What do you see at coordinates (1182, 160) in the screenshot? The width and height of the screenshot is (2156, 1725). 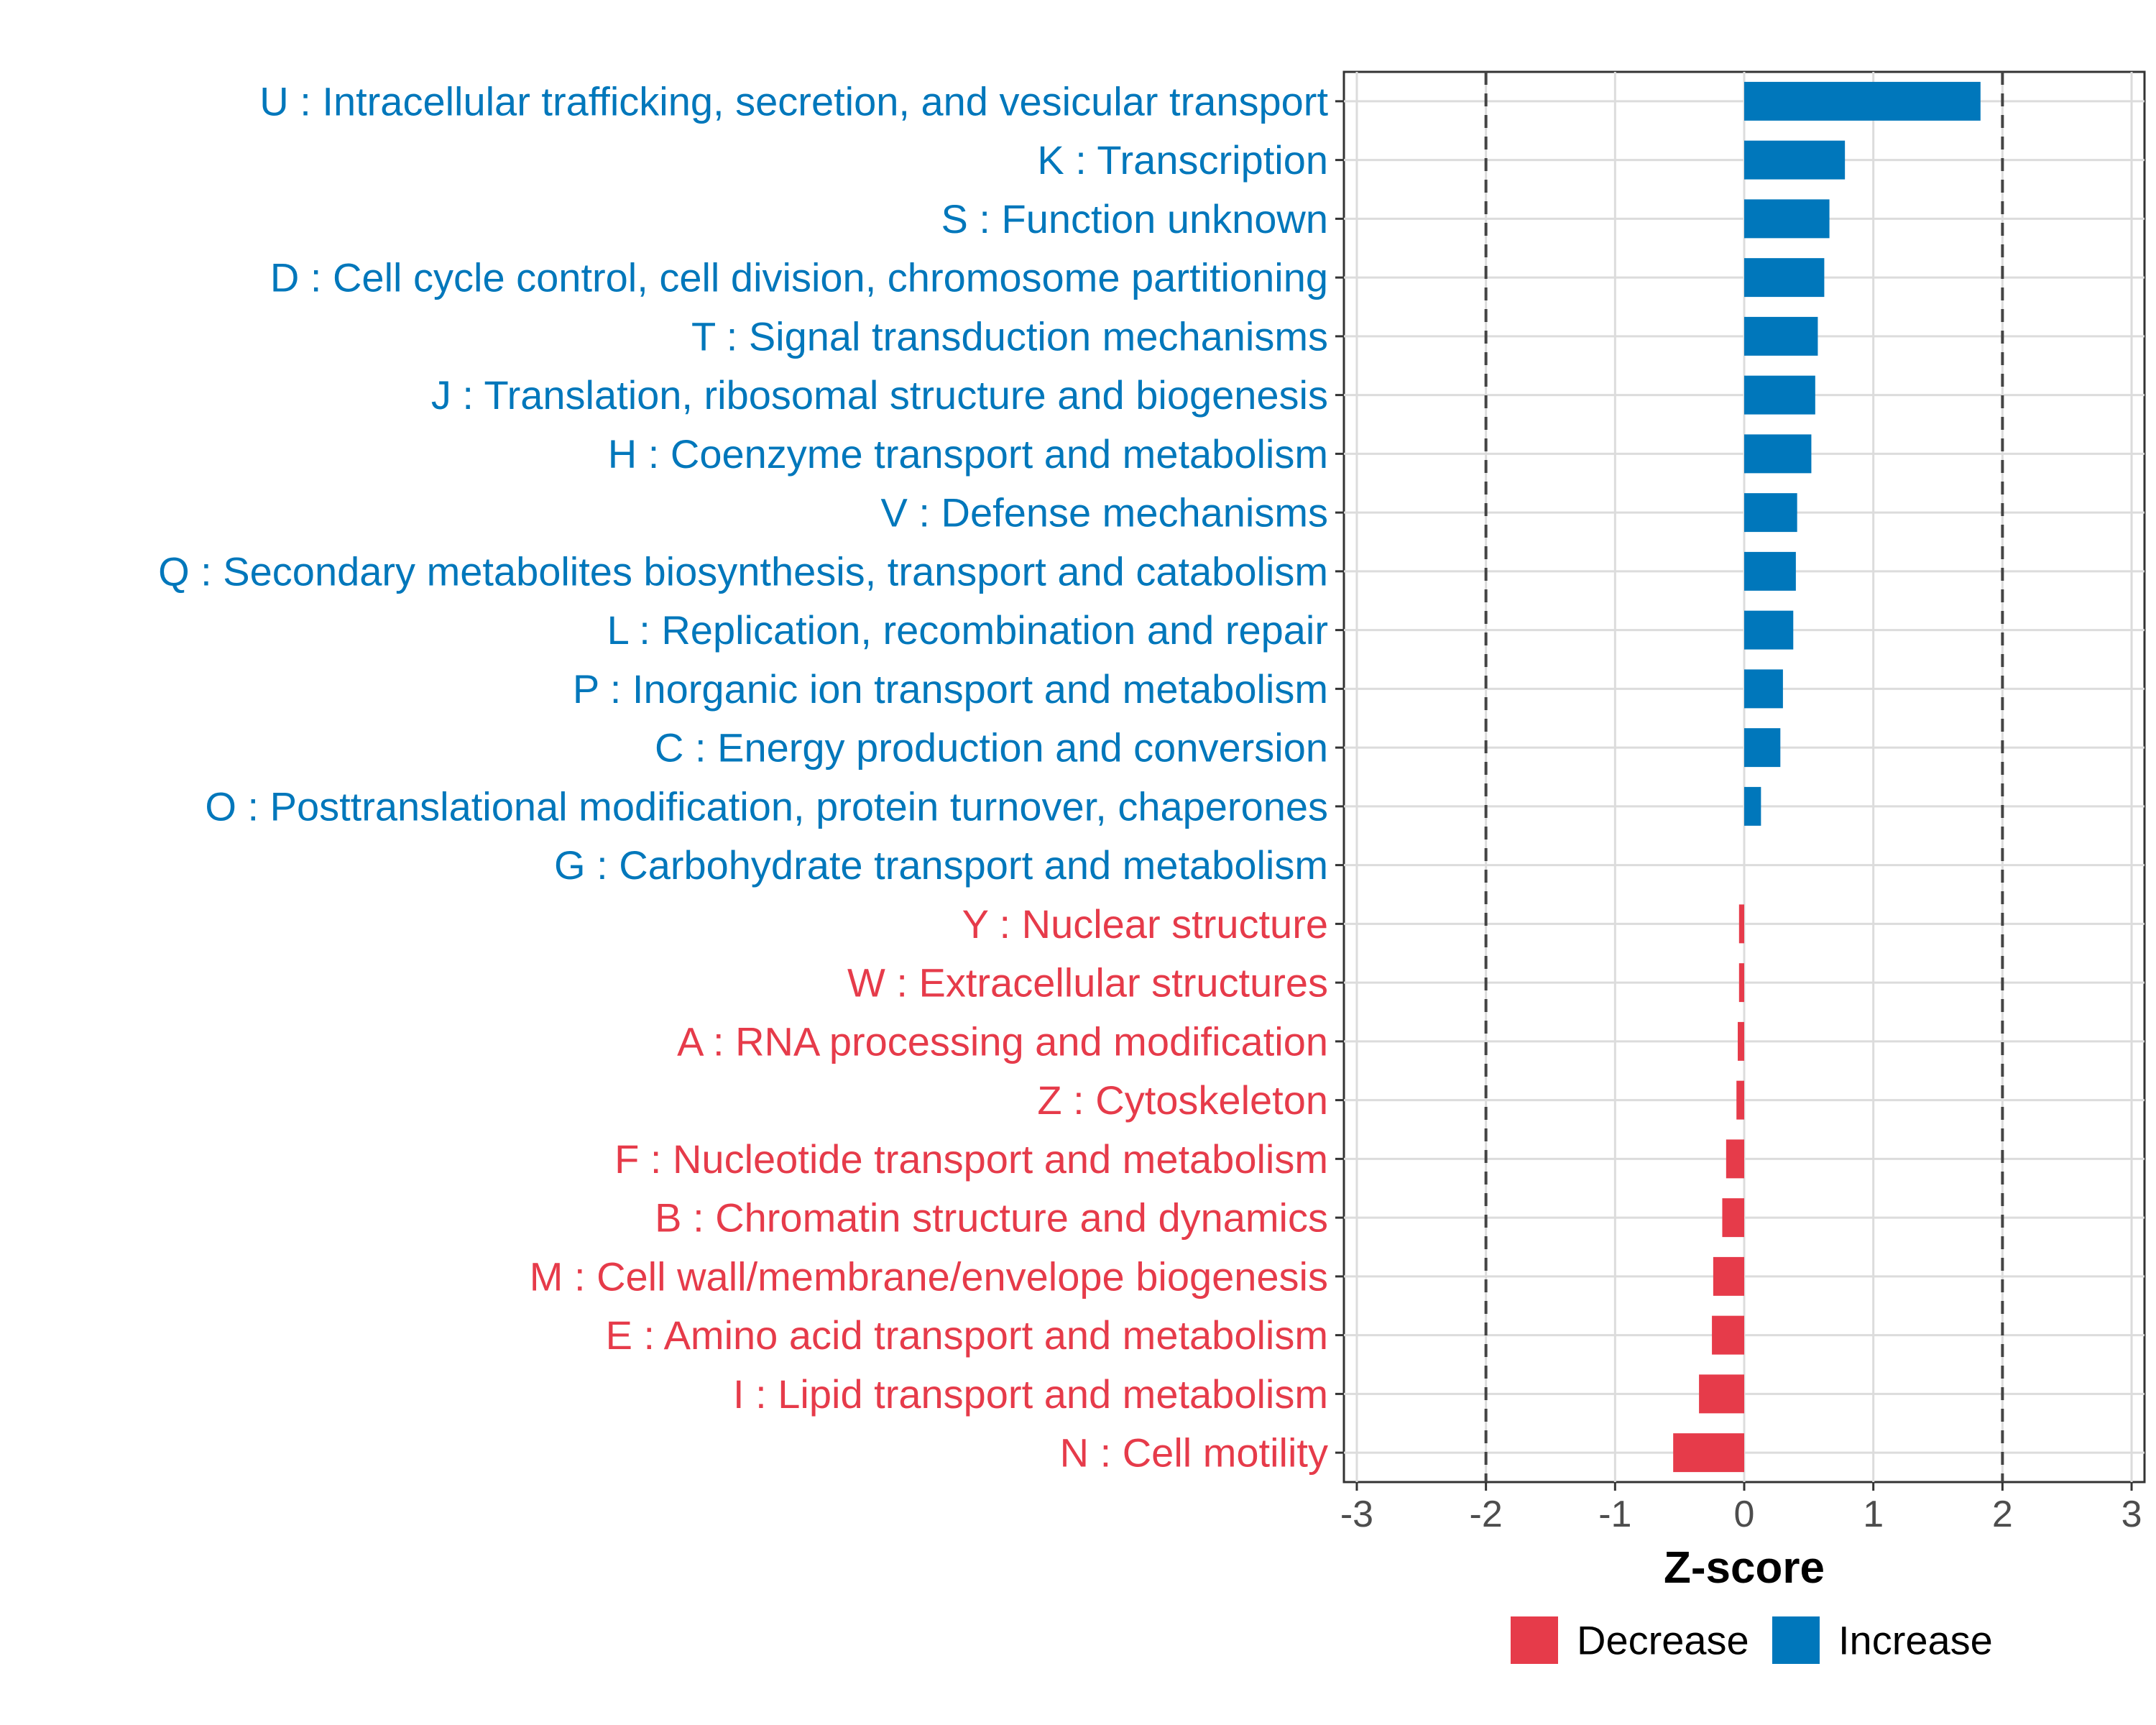 I see `category-label: K : Transcription` at bounding box center [1182, 160].